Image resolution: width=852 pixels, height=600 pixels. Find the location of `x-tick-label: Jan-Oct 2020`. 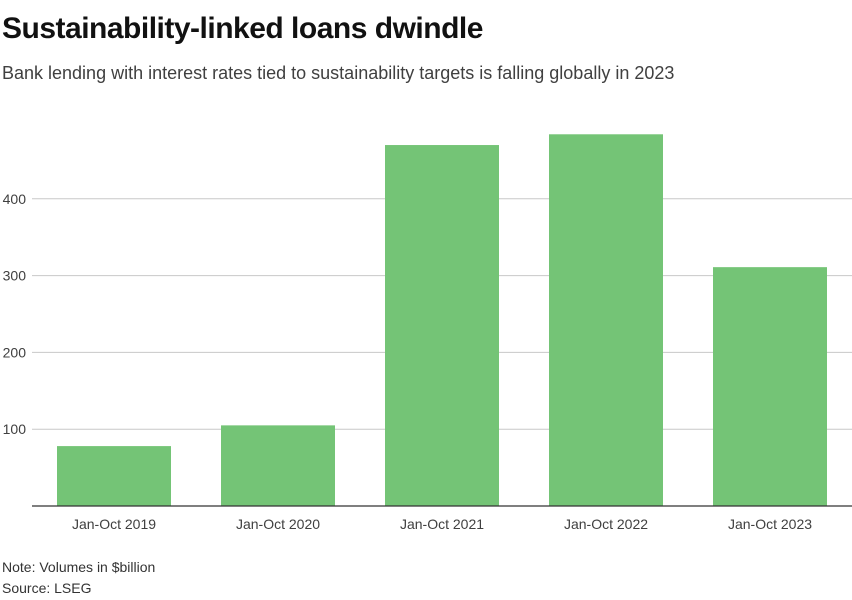

x-tick-label: Jan-Oct 2020 is located at coordinates (278, 524).